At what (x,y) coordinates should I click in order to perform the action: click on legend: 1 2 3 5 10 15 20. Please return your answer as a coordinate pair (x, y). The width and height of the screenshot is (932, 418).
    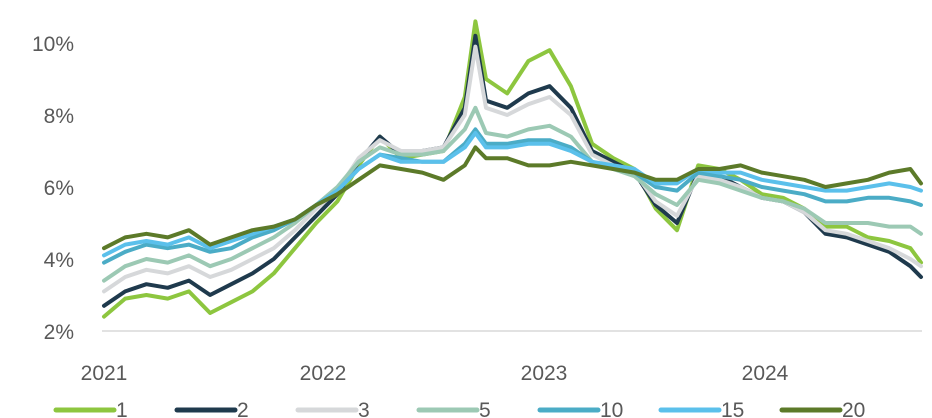
    Looking at the image, I should click on (459, 408).